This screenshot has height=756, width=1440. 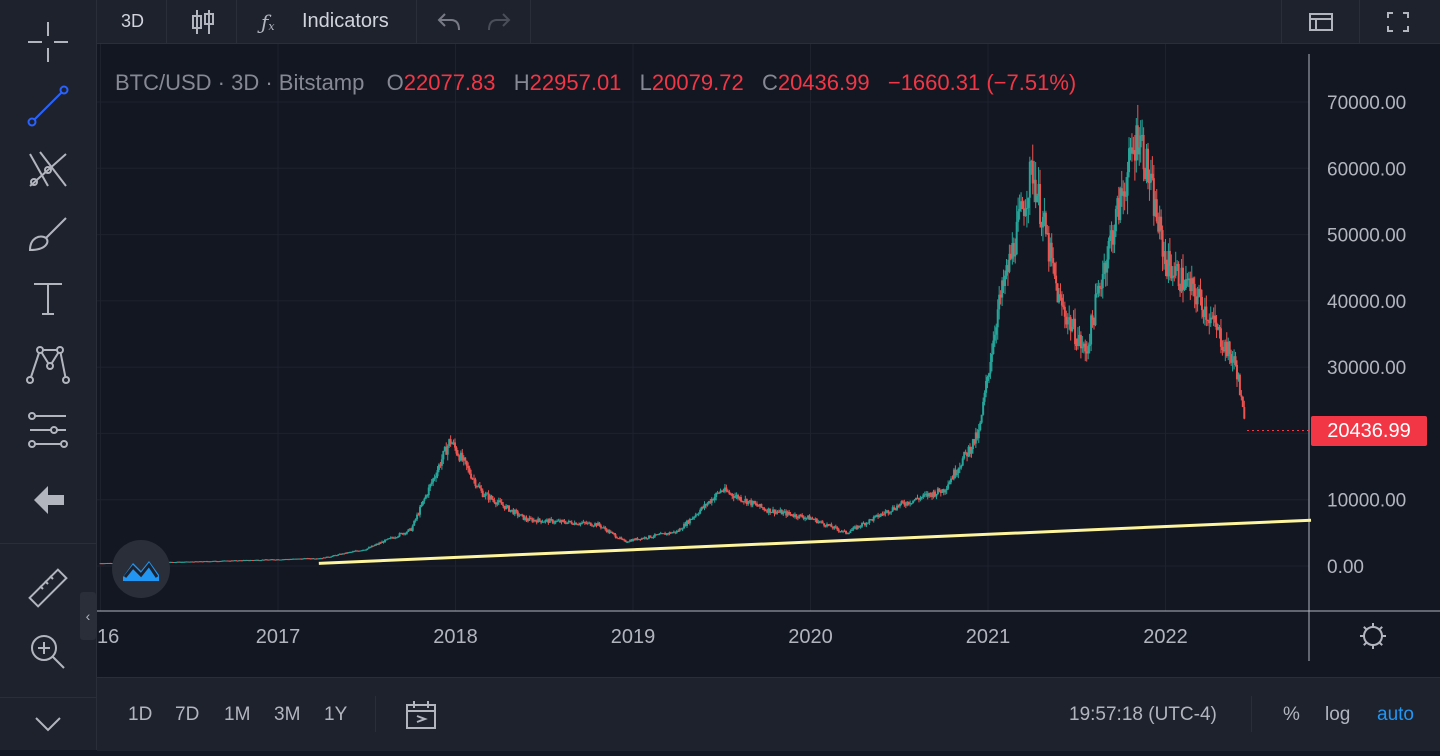 I want to click on log-toggle: log, so click(x=1338, y=714).